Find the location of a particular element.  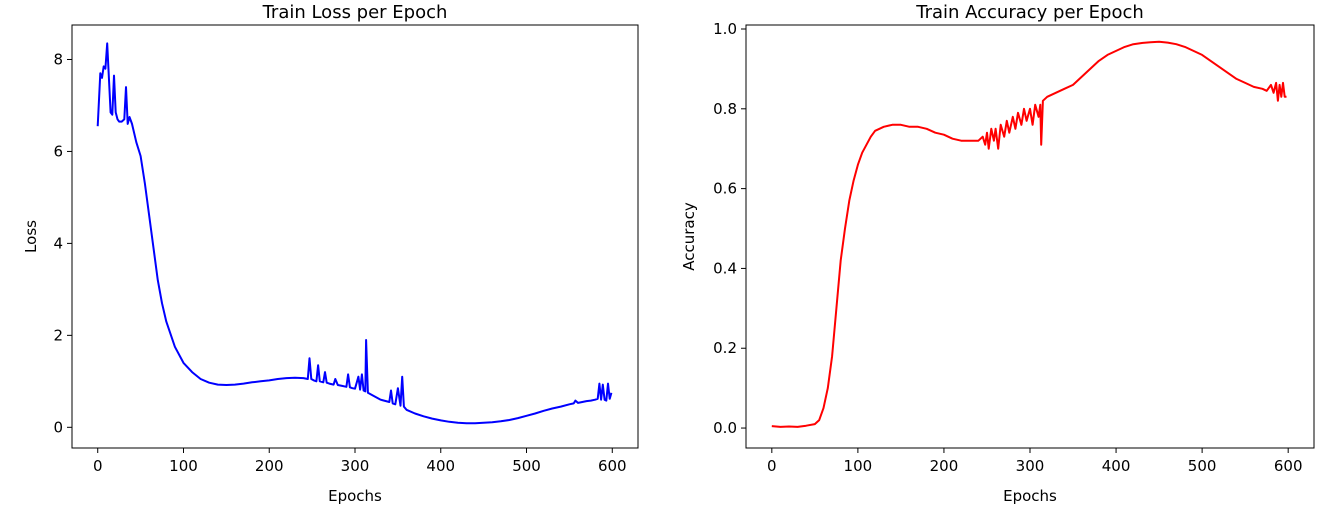

loss-x-tick-label: 600 is located at coordinates (612, 466).